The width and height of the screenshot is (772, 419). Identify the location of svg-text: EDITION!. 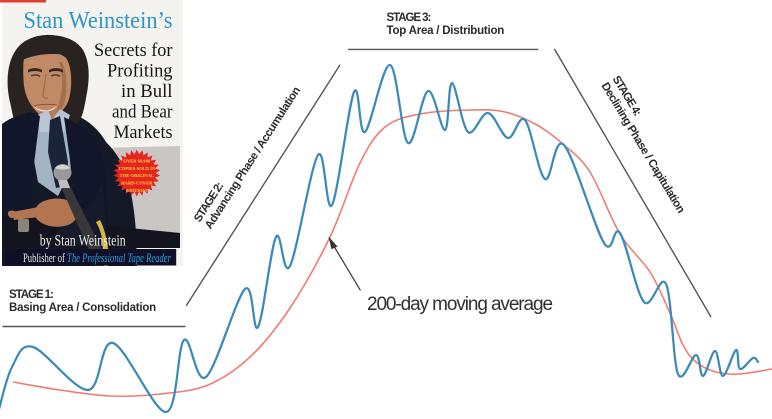
(137, 190).